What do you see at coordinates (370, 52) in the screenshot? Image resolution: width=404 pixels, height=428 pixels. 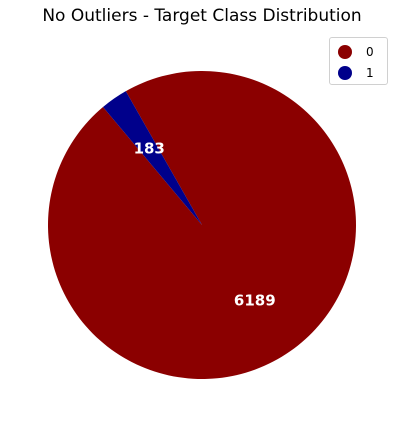 I see `legend-label-0: 0` at bounding box center [370, 52].